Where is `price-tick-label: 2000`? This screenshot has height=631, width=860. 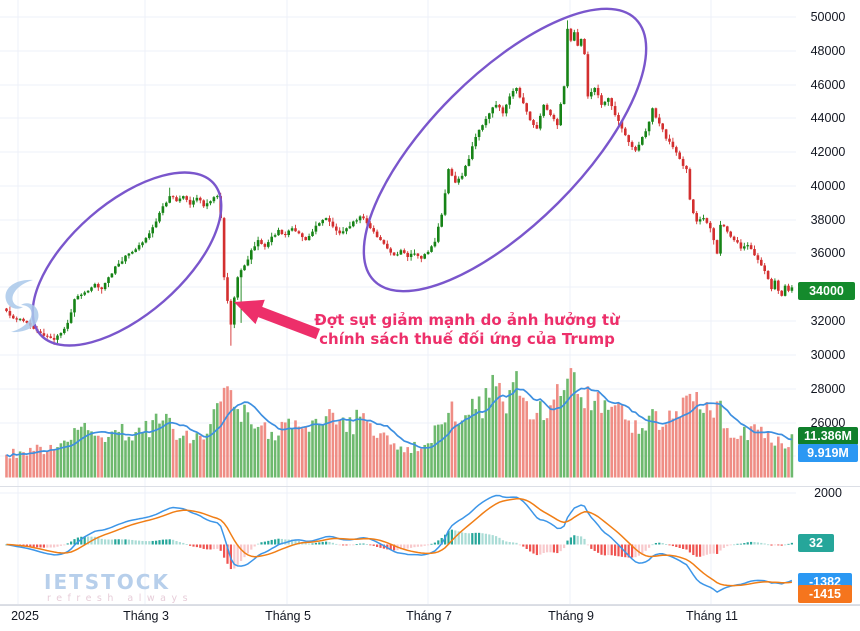
price-tick-label: 2000 is located at coordinates (828, 493).